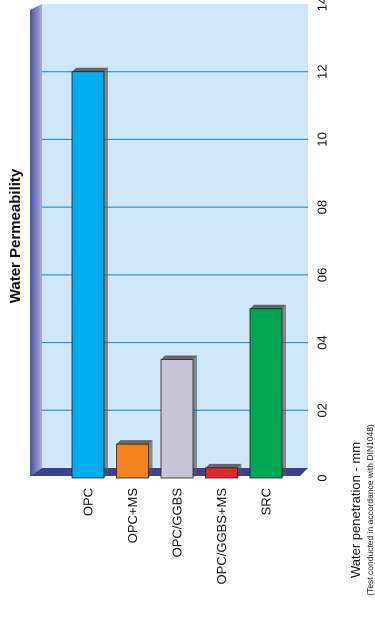  What do you see at coordinates (221, 536) in the screenshot?
I see `category-label: OPC/GGBS+MS` at bounding box center [221, 536].